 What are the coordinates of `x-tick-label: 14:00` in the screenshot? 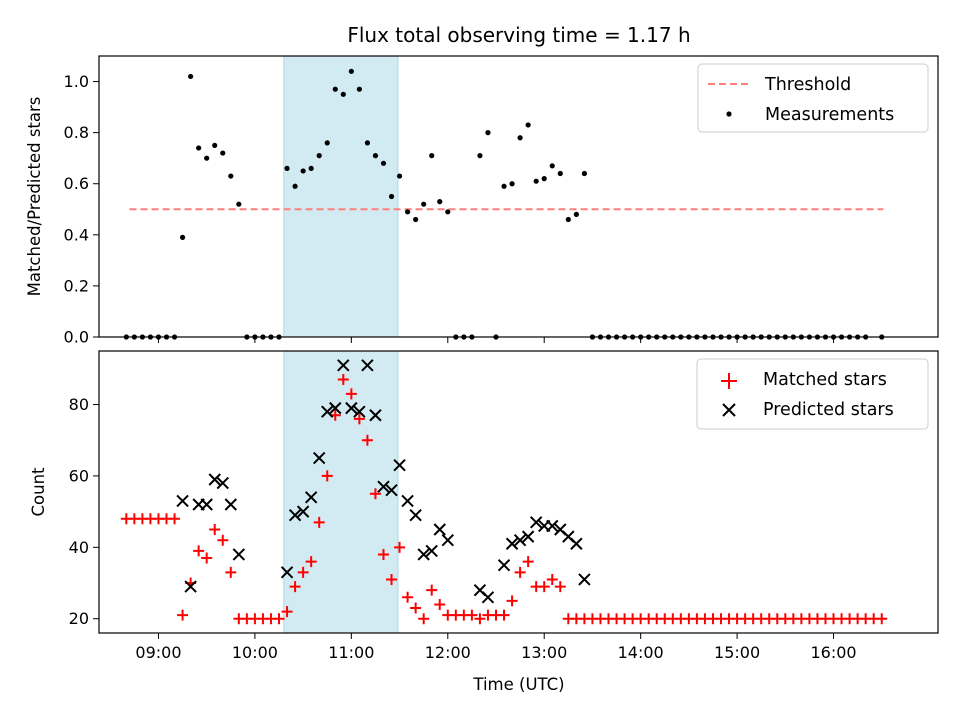 It's located at (641, 652).